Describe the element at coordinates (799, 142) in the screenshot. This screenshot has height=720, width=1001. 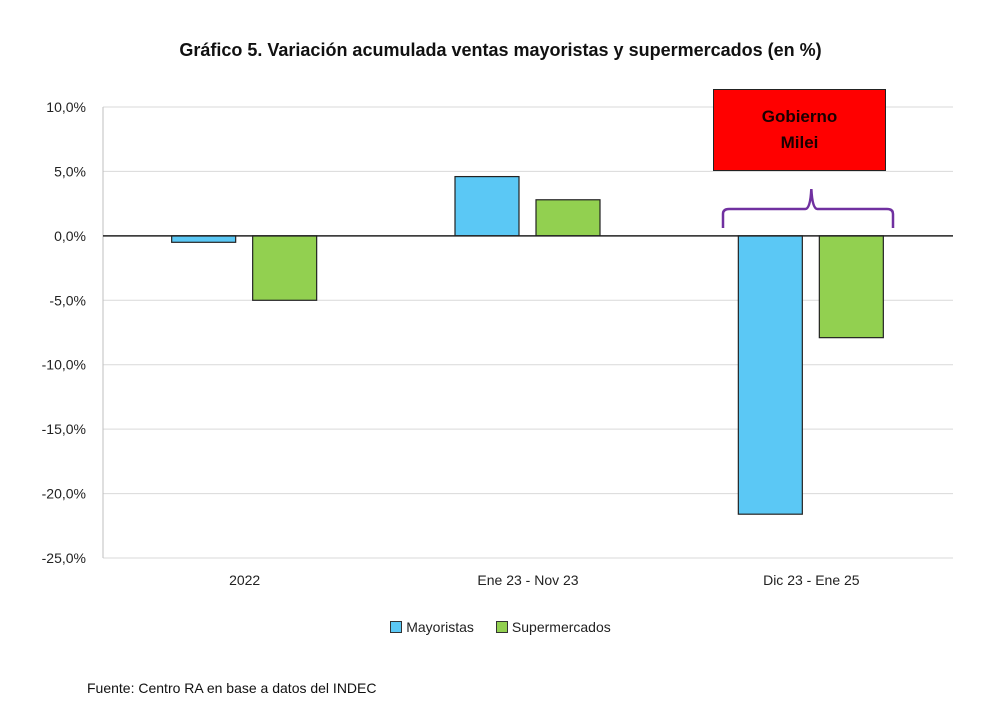
I see `annotation-line2: Milei` at that location.